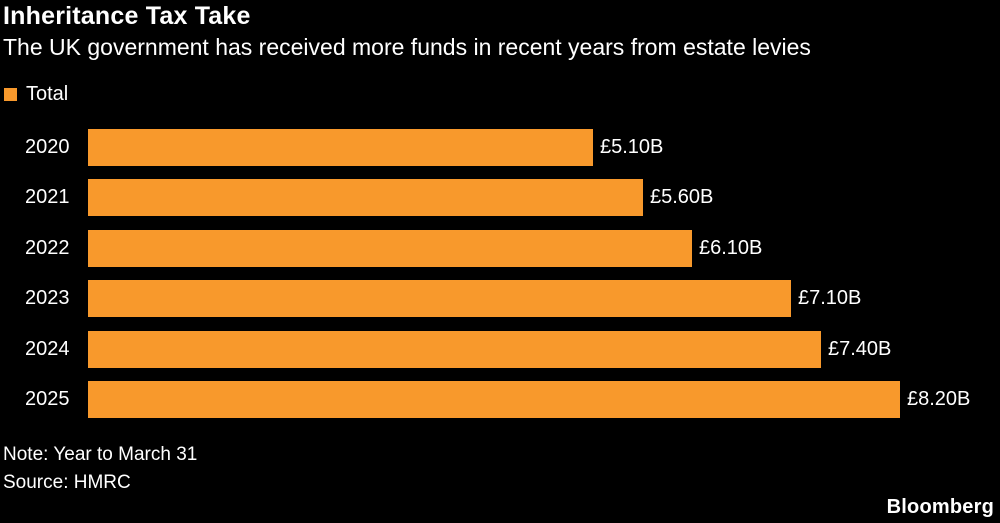  What do you see at coordinates (47, 146) in the screenshot?
I see `year-label: 2020` at bounding box center [47, 146].